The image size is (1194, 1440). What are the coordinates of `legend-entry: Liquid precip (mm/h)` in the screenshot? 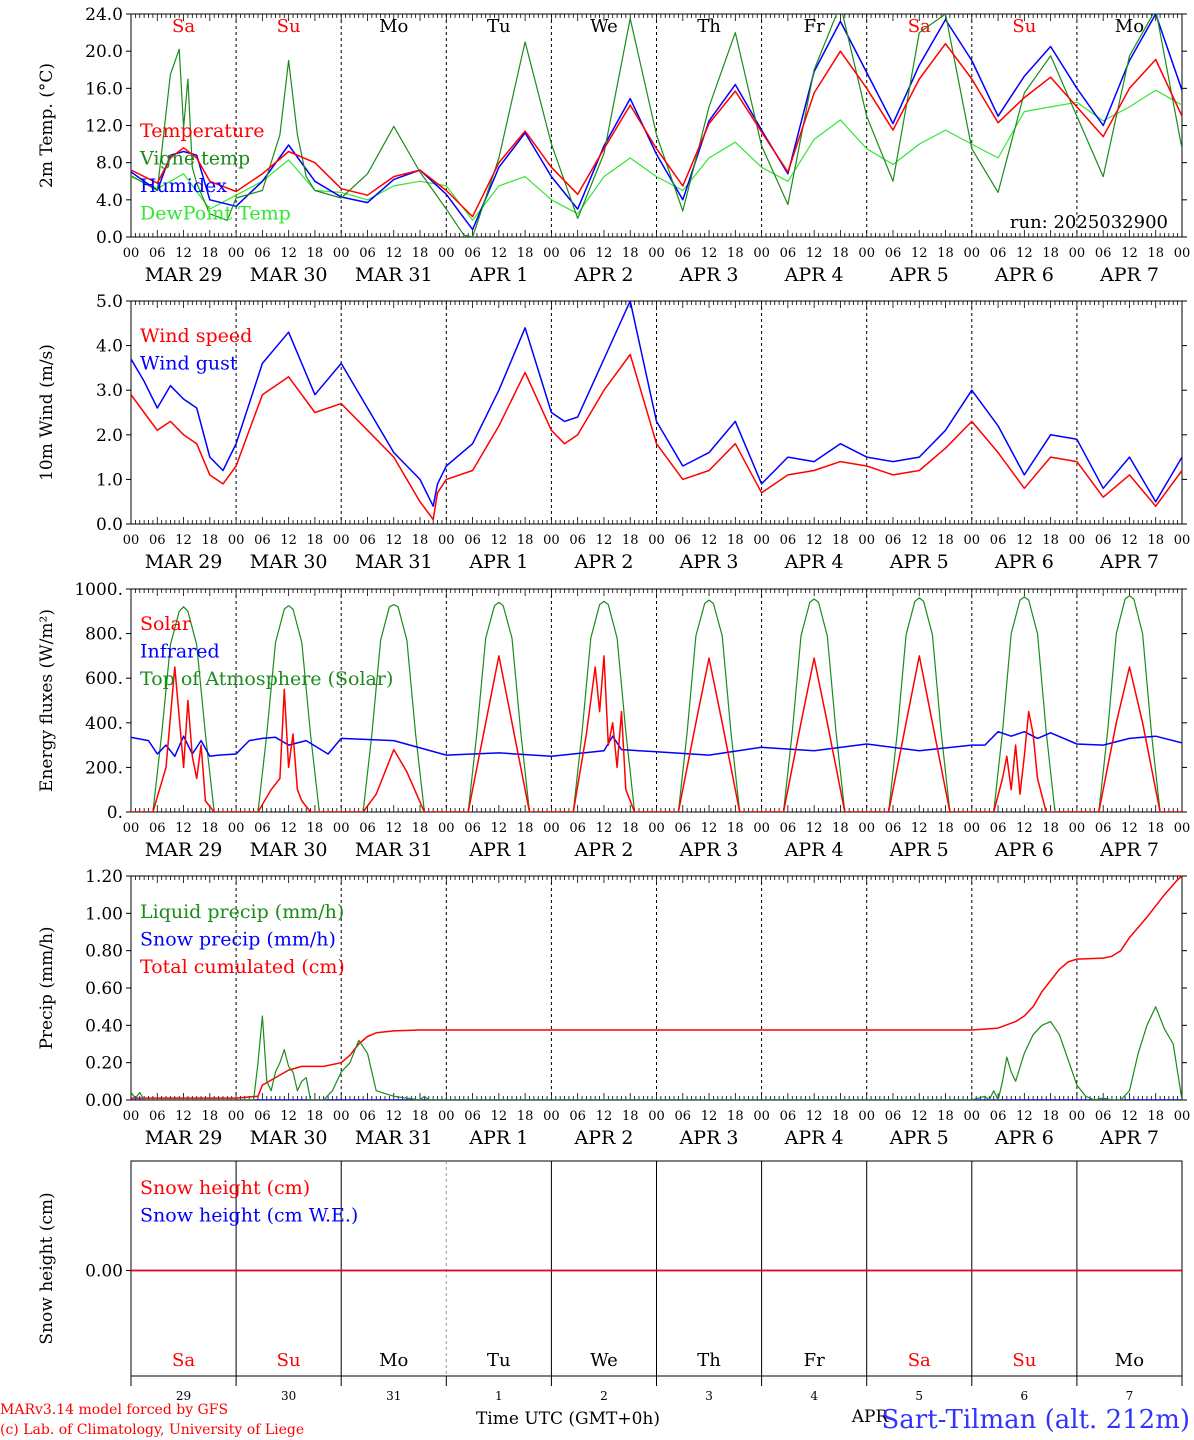 It's located at (242, 912).